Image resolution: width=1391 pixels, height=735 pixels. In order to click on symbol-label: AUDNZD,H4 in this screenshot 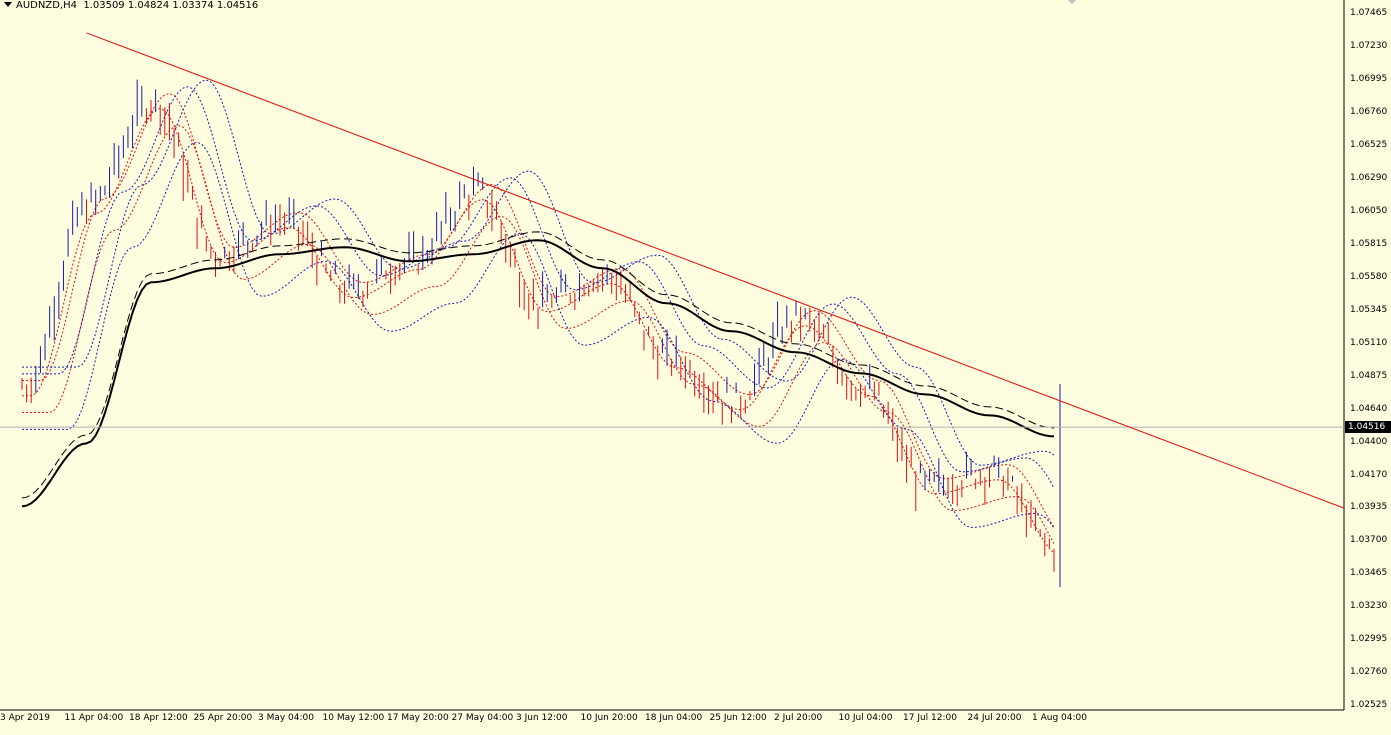, I will do `click(46, 5)`.